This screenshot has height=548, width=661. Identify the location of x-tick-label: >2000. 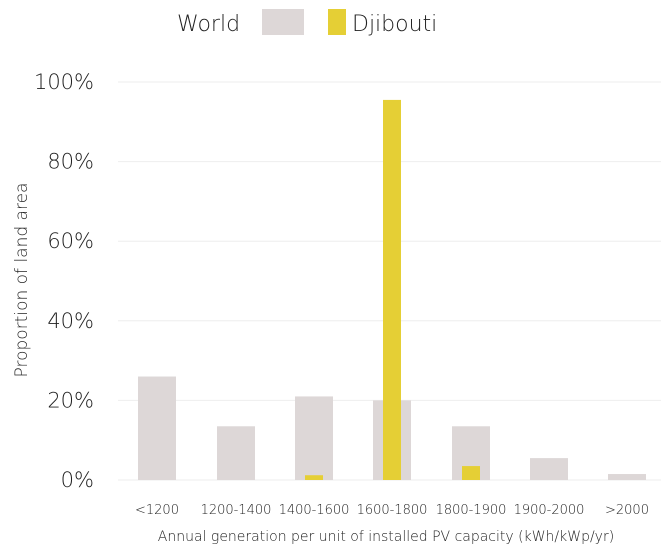
(627, 510).